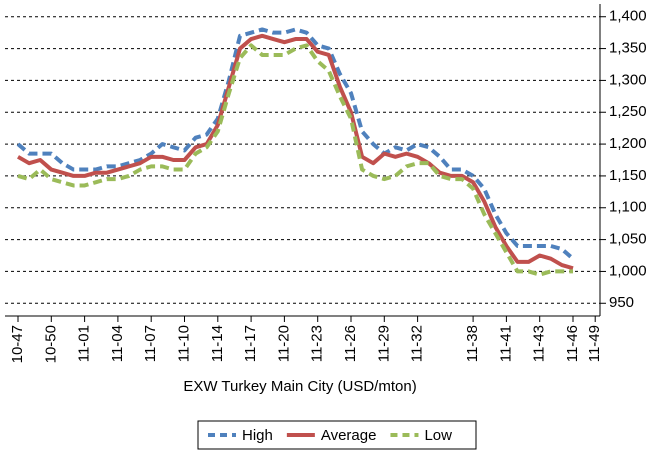  Describe the element at coordinates (150, 343) in the screenshot. I see `x-tick-label: 11-07` at that location.